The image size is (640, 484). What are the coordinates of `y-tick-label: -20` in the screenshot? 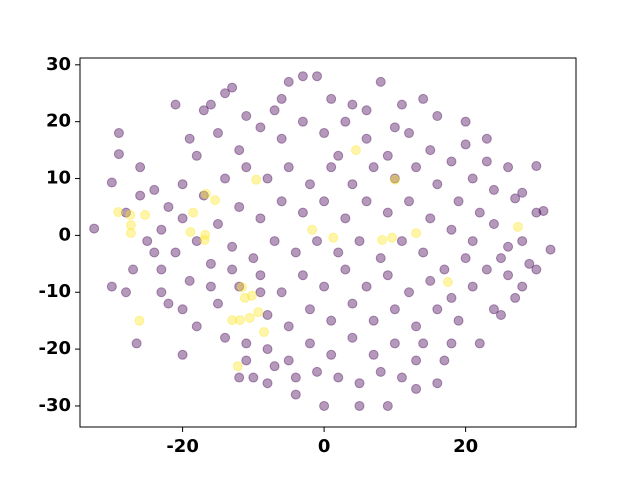 It's located at (54, 348).